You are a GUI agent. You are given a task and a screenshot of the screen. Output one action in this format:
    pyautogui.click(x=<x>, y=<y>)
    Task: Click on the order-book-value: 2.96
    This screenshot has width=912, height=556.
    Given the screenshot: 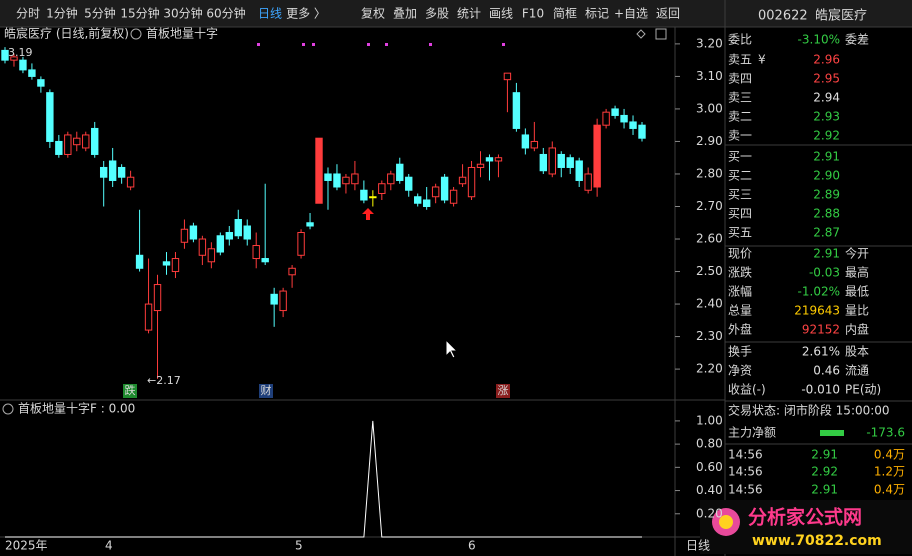 What is the action you would take?
    pyautogui.click(x=826, y=60)
    